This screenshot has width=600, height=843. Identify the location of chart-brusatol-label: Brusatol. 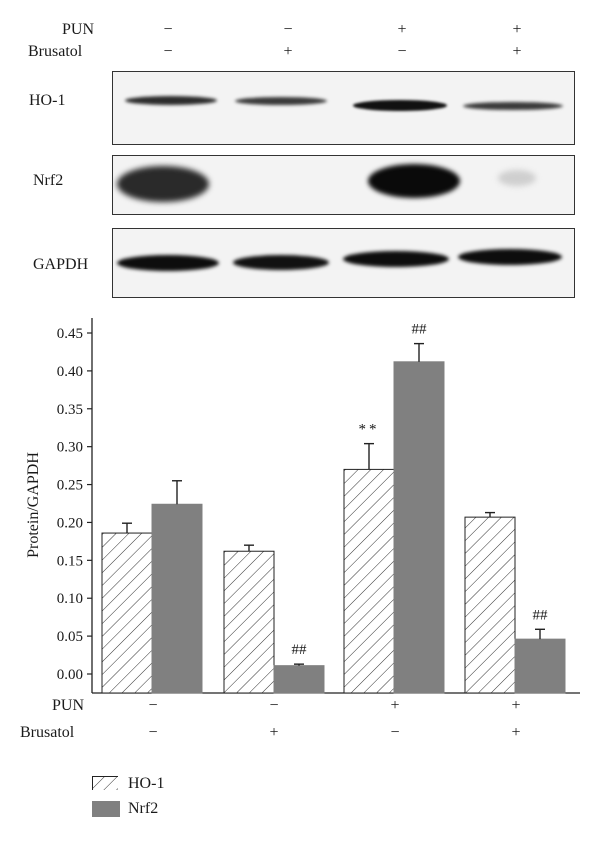
(47, 732).